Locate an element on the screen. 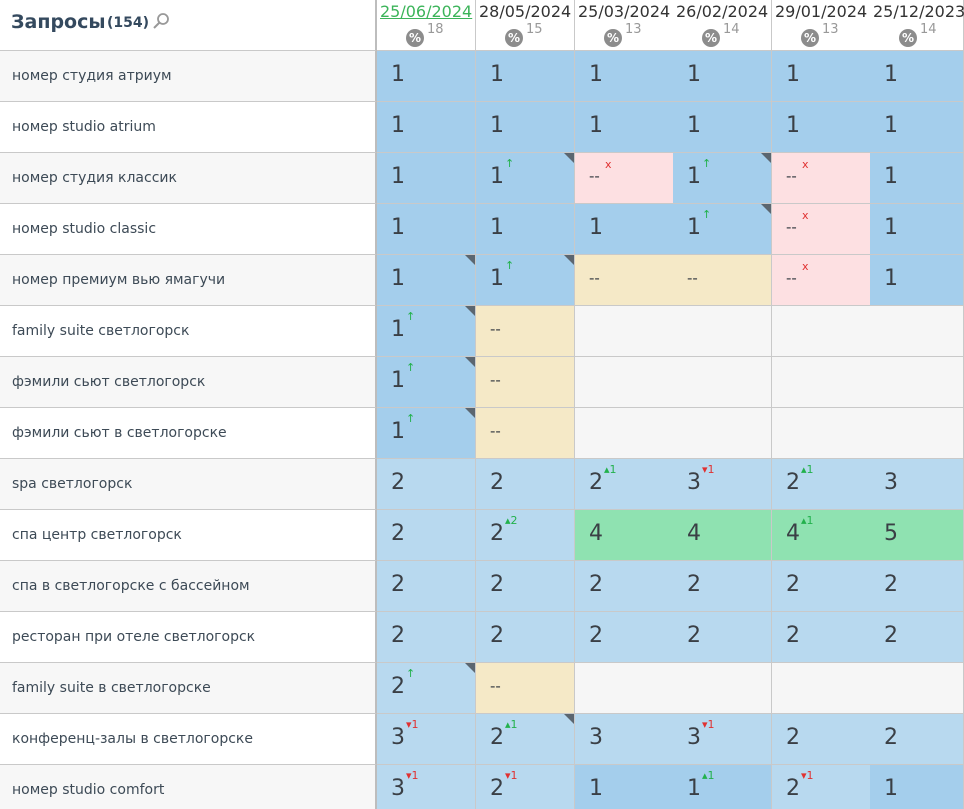 The width and height of the screenshot is (964, 809). query-cell: номер studio atrium is located at coordinates (188, 127).